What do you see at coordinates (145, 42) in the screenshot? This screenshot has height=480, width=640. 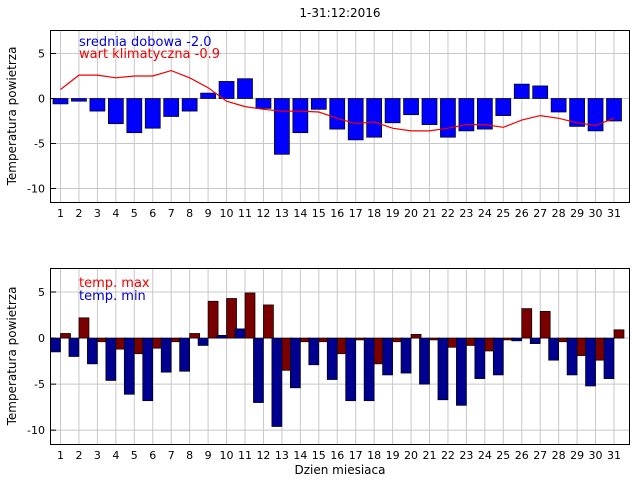 I see `top-legend-mean: srednia dobowa -2.0` at bounding box center [145, 42].